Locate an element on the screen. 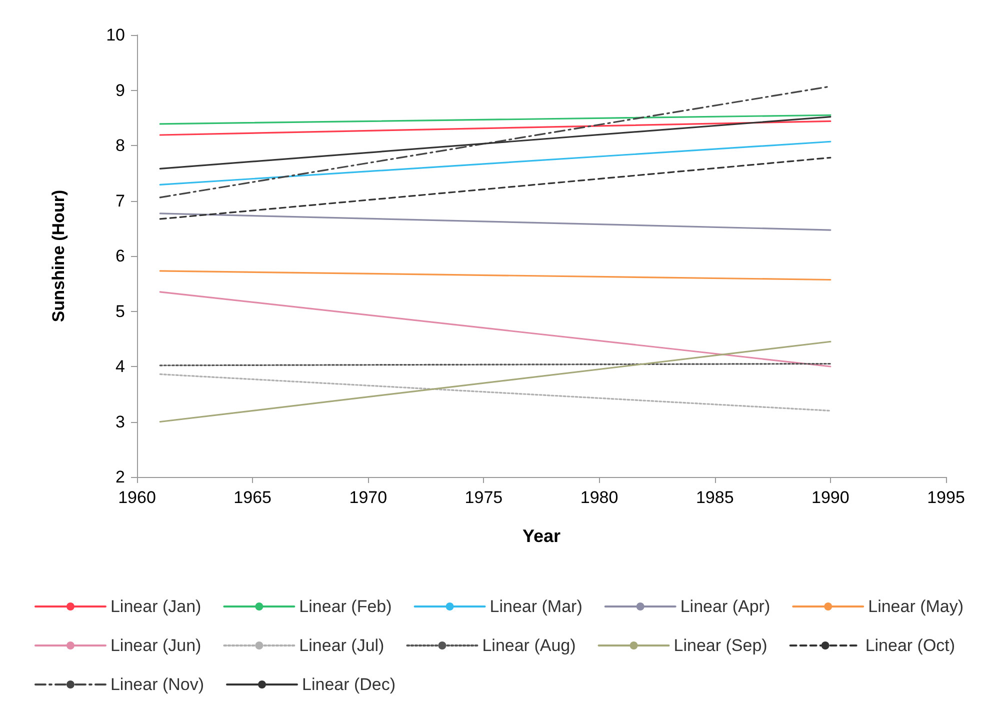 This screenshot has height=706, width=998. legend-label: Linear (Oct) is located at coordinates (910, 645).